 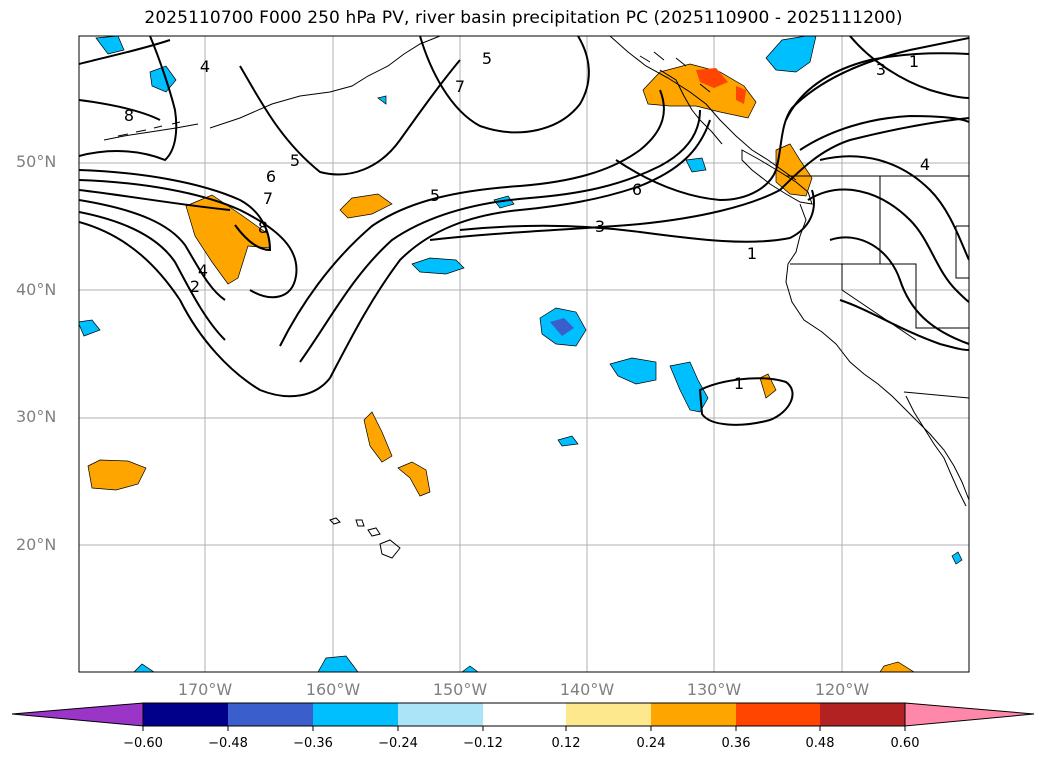 I want to click on pv-label: 8, so click(x=263, y=227).